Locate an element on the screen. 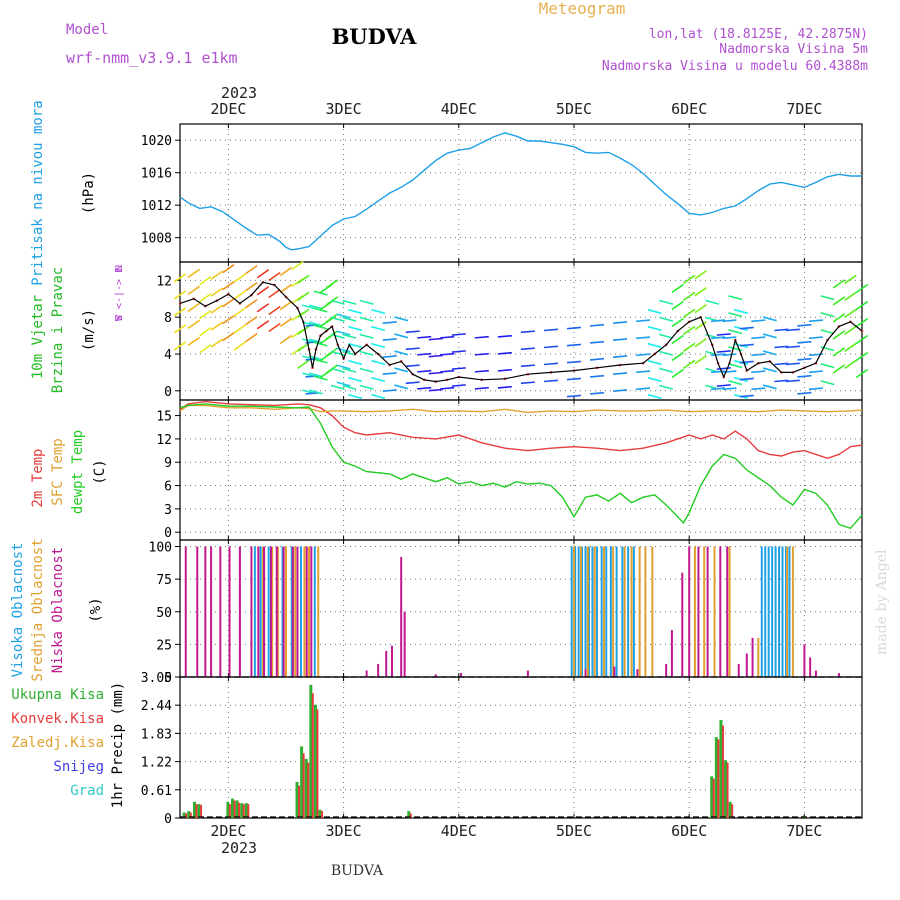 Image resolution: width=900 pixels, height=900 pixels. panel-cloud: 0 25 50 75 100 is located at coordinates (506, 612).